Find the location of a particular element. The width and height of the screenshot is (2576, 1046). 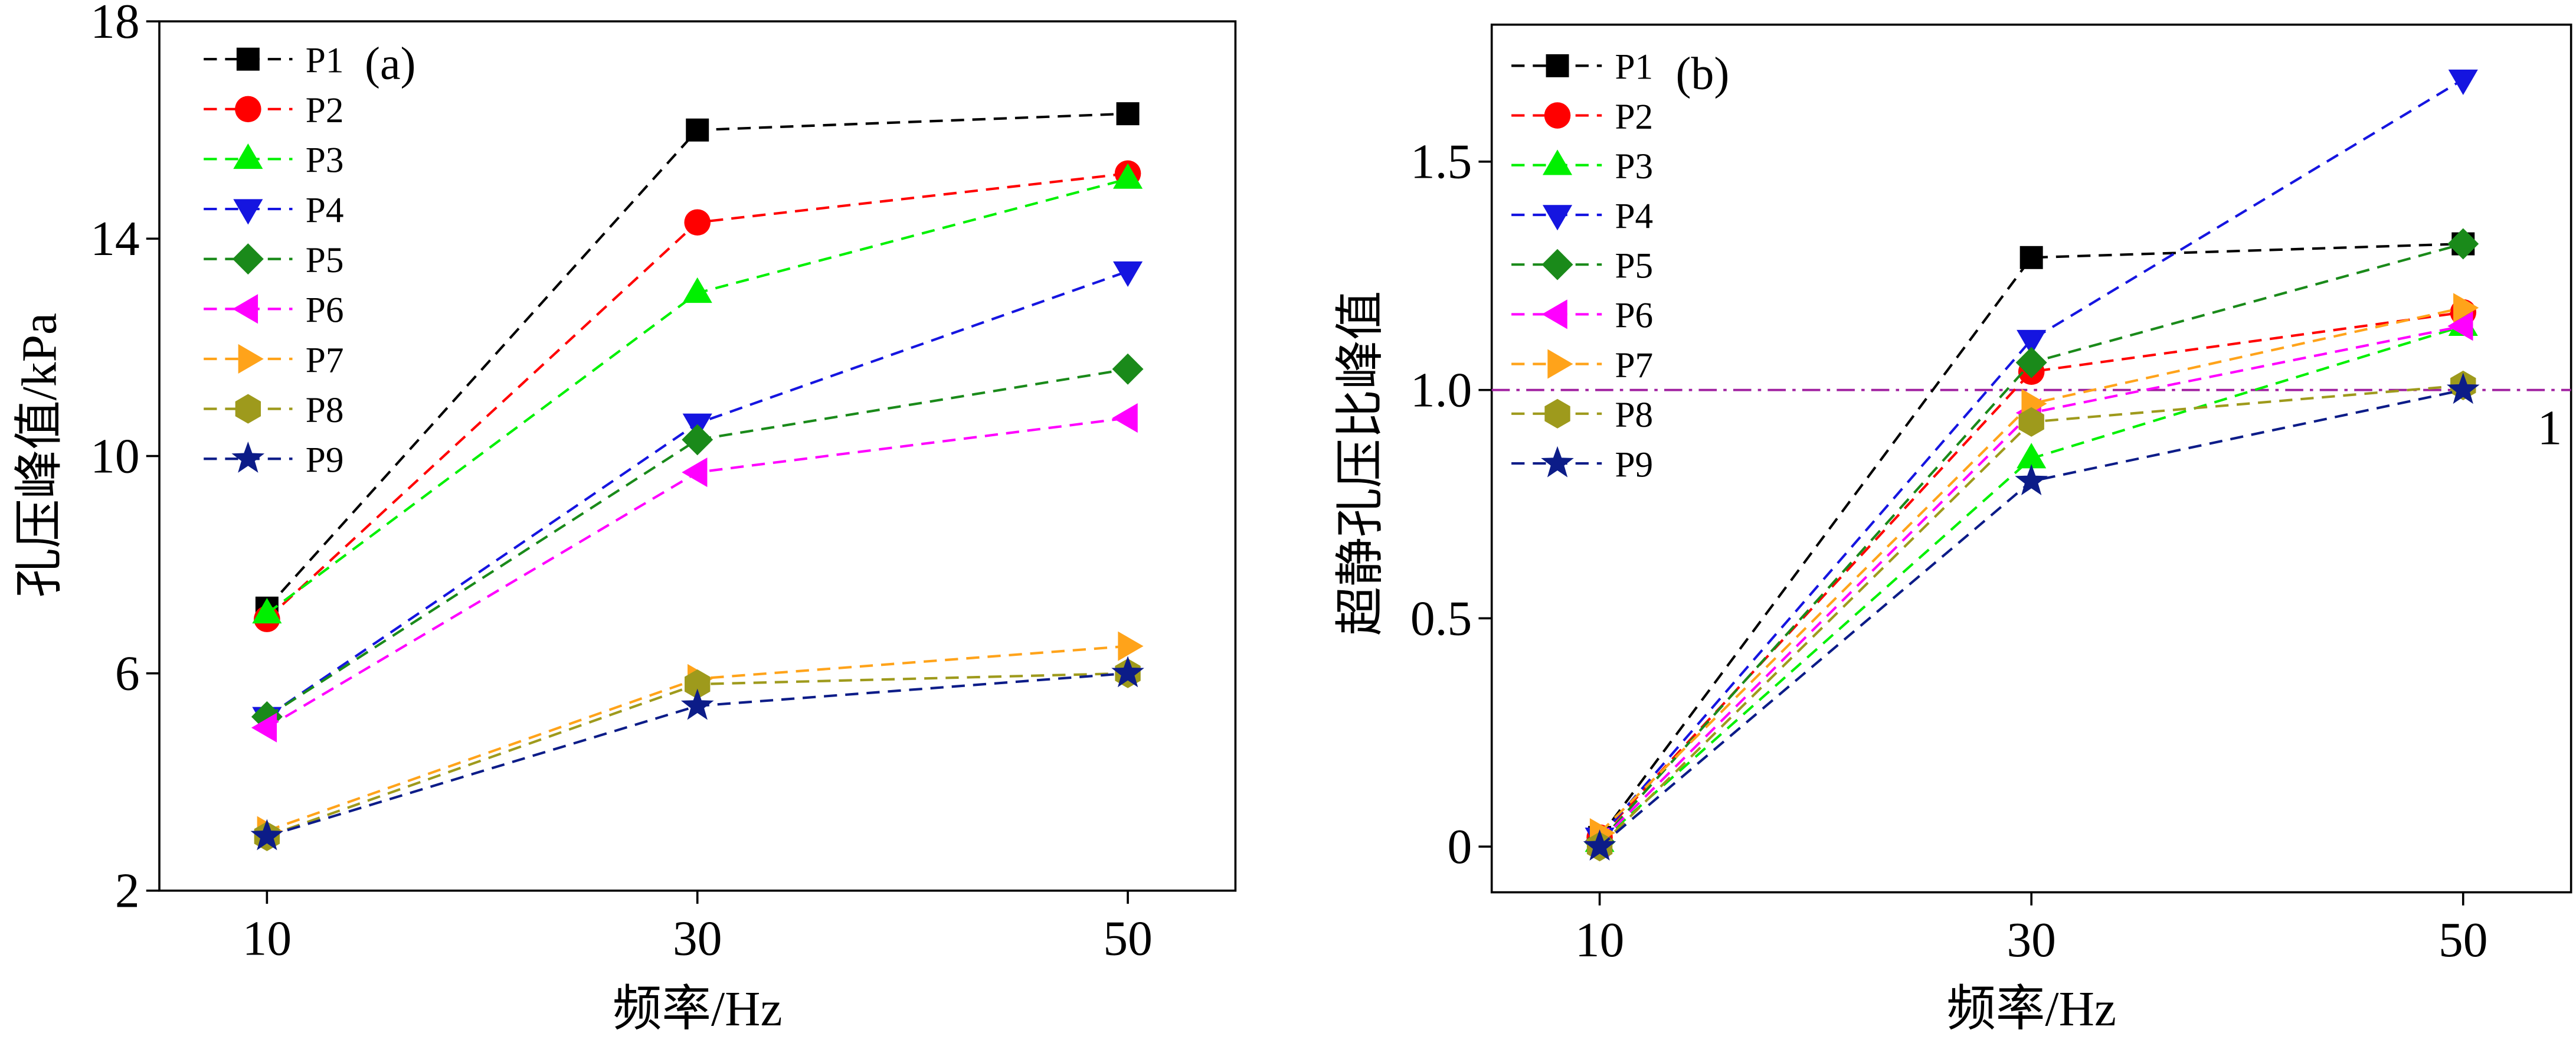

panel-a-legend-item-P4: P4 is located at coordinates (273, 210).